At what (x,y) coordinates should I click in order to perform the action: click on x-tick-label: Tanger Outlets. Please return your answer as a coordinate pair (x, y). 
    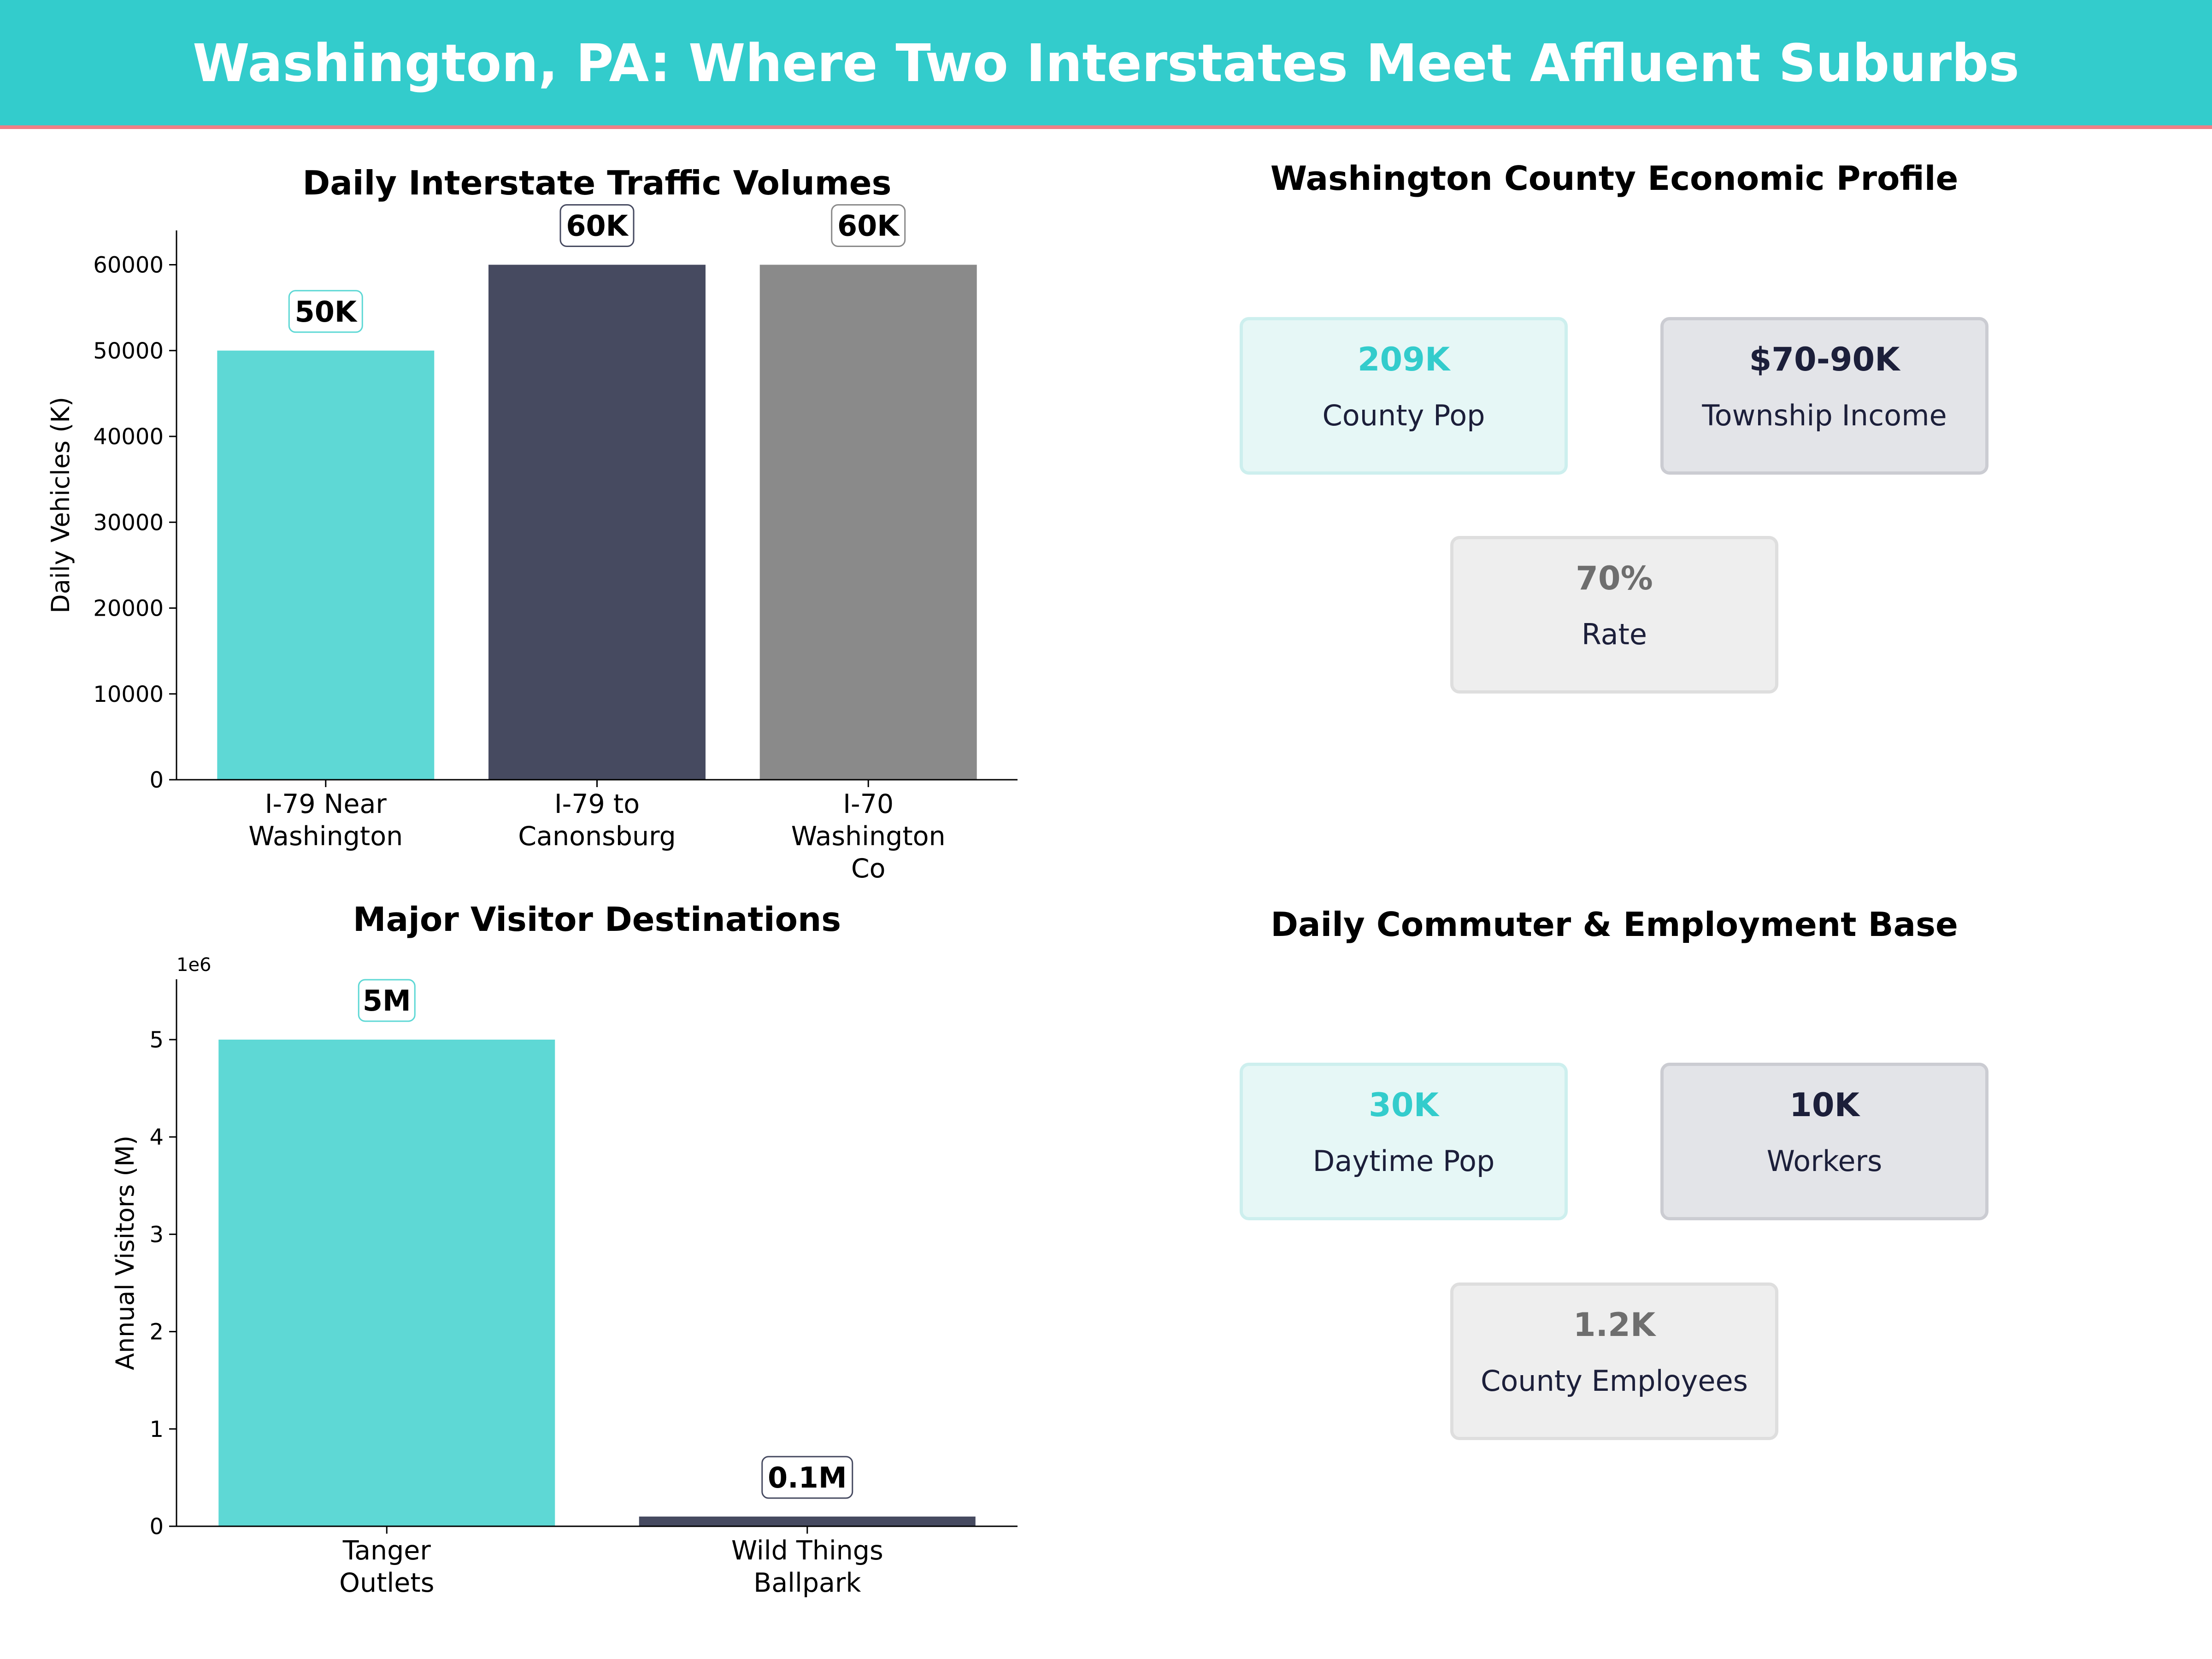
    Looking at the image, I should click on (386, 1566).